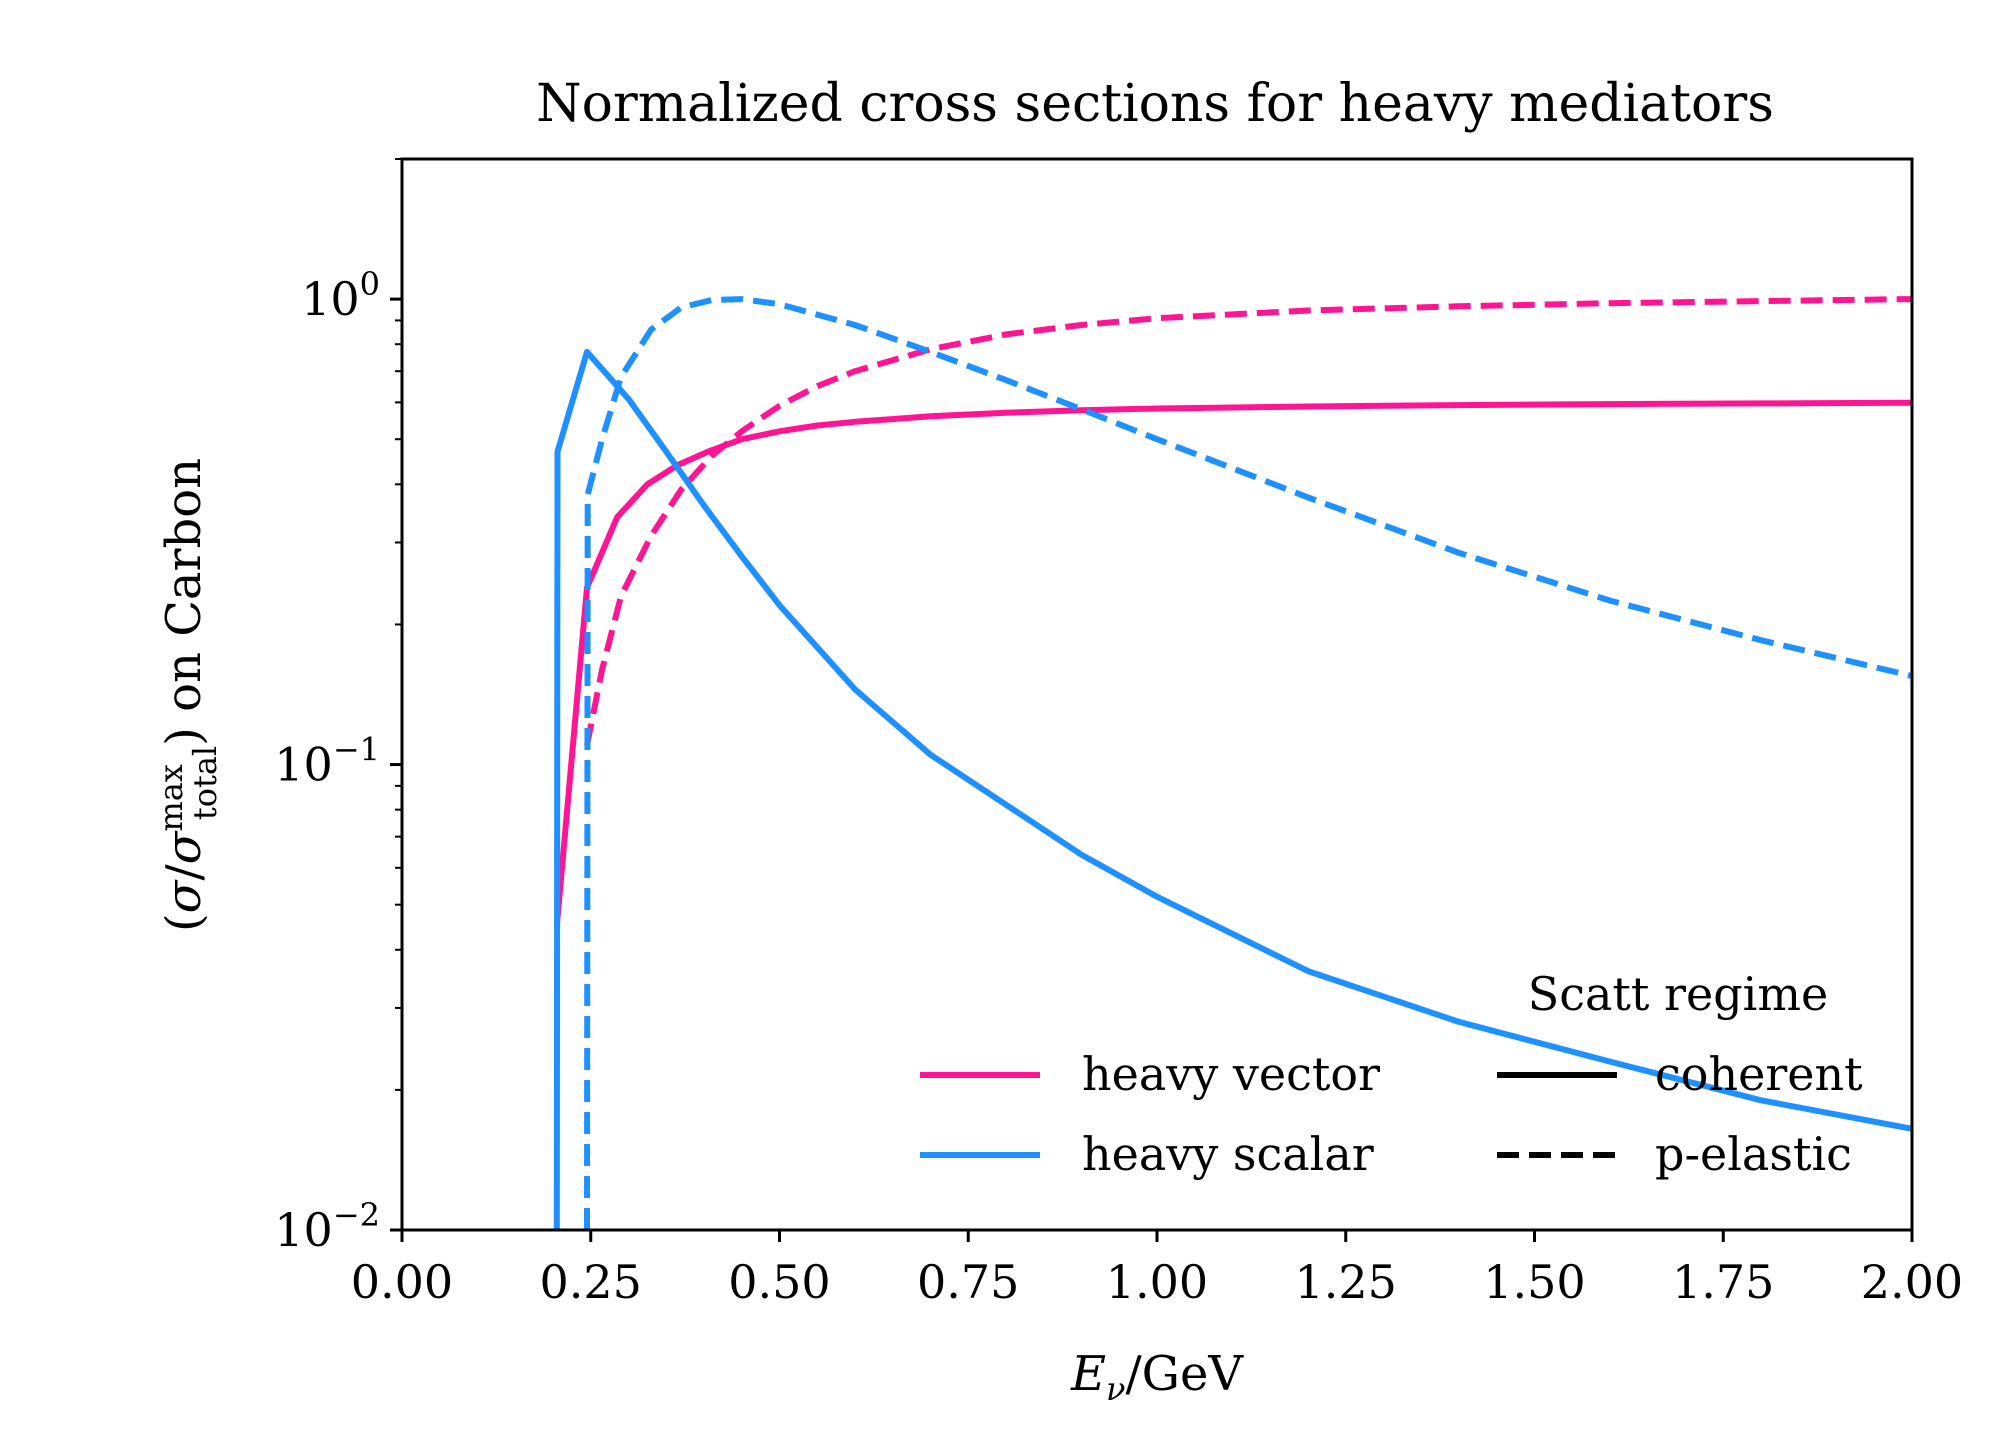  I want to click on x-tick-label: 1.00, so click(1157, 1282).